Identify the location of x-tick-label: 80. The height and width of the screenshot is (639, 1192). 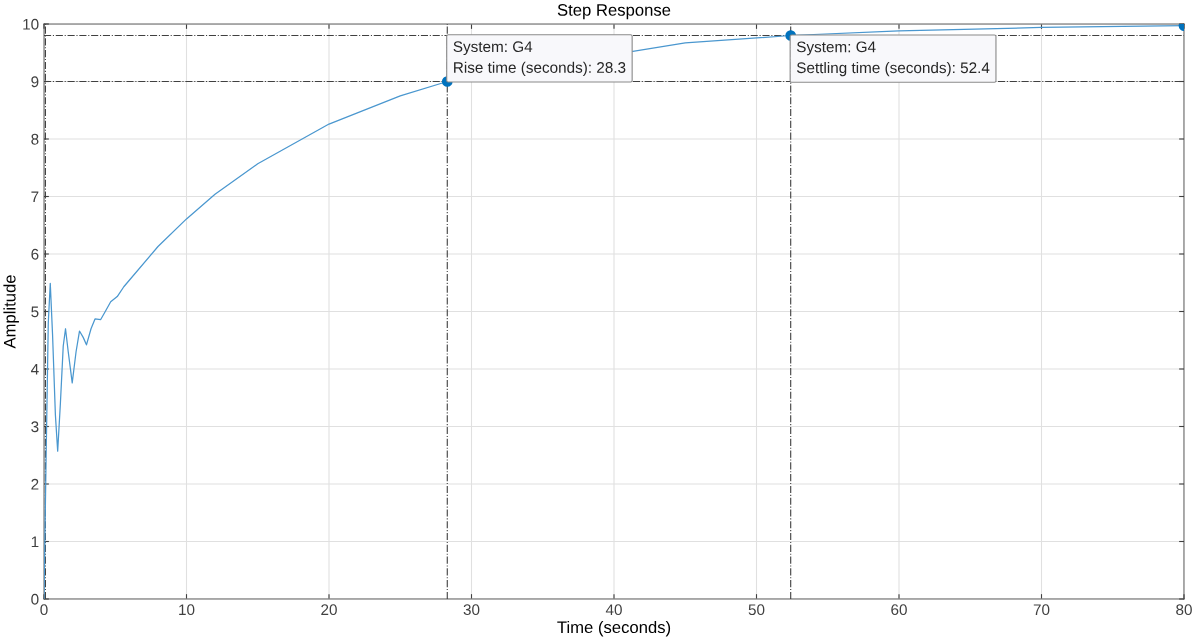
(1184, 610).